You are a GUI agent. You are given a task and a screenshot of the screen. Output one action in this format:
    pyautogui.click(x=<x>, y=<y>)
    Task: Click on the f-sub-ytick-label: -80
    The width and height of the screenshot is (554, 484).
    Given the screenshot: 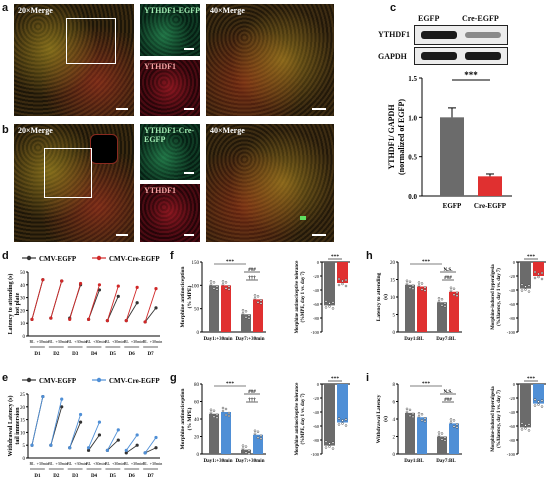 What is the action you would take?
    pyautogui.click(x=316, y=318)
    